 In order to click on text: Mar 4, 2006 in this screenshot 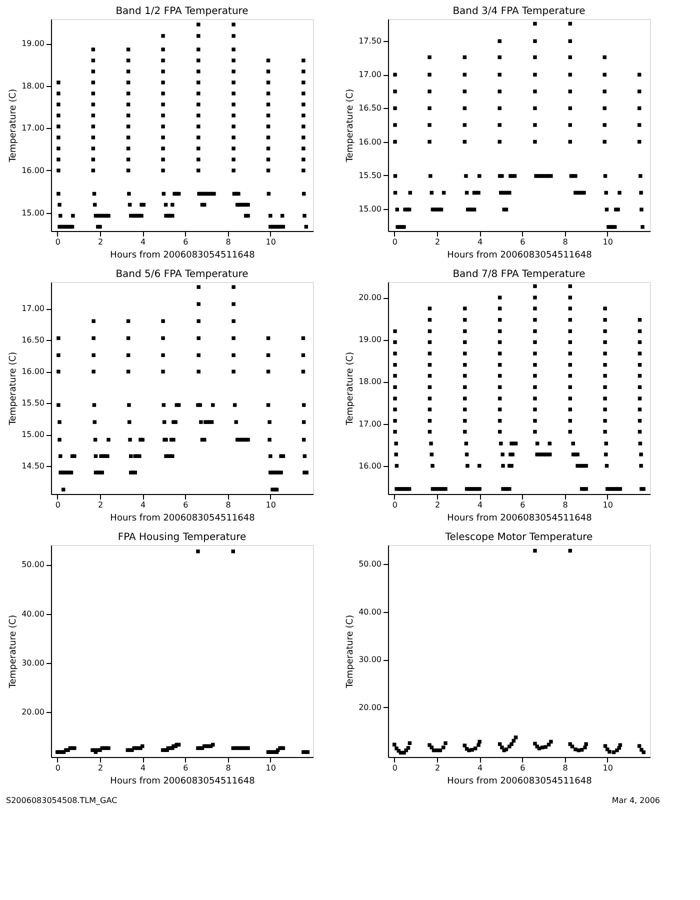, I will do `click(636, 800)`.